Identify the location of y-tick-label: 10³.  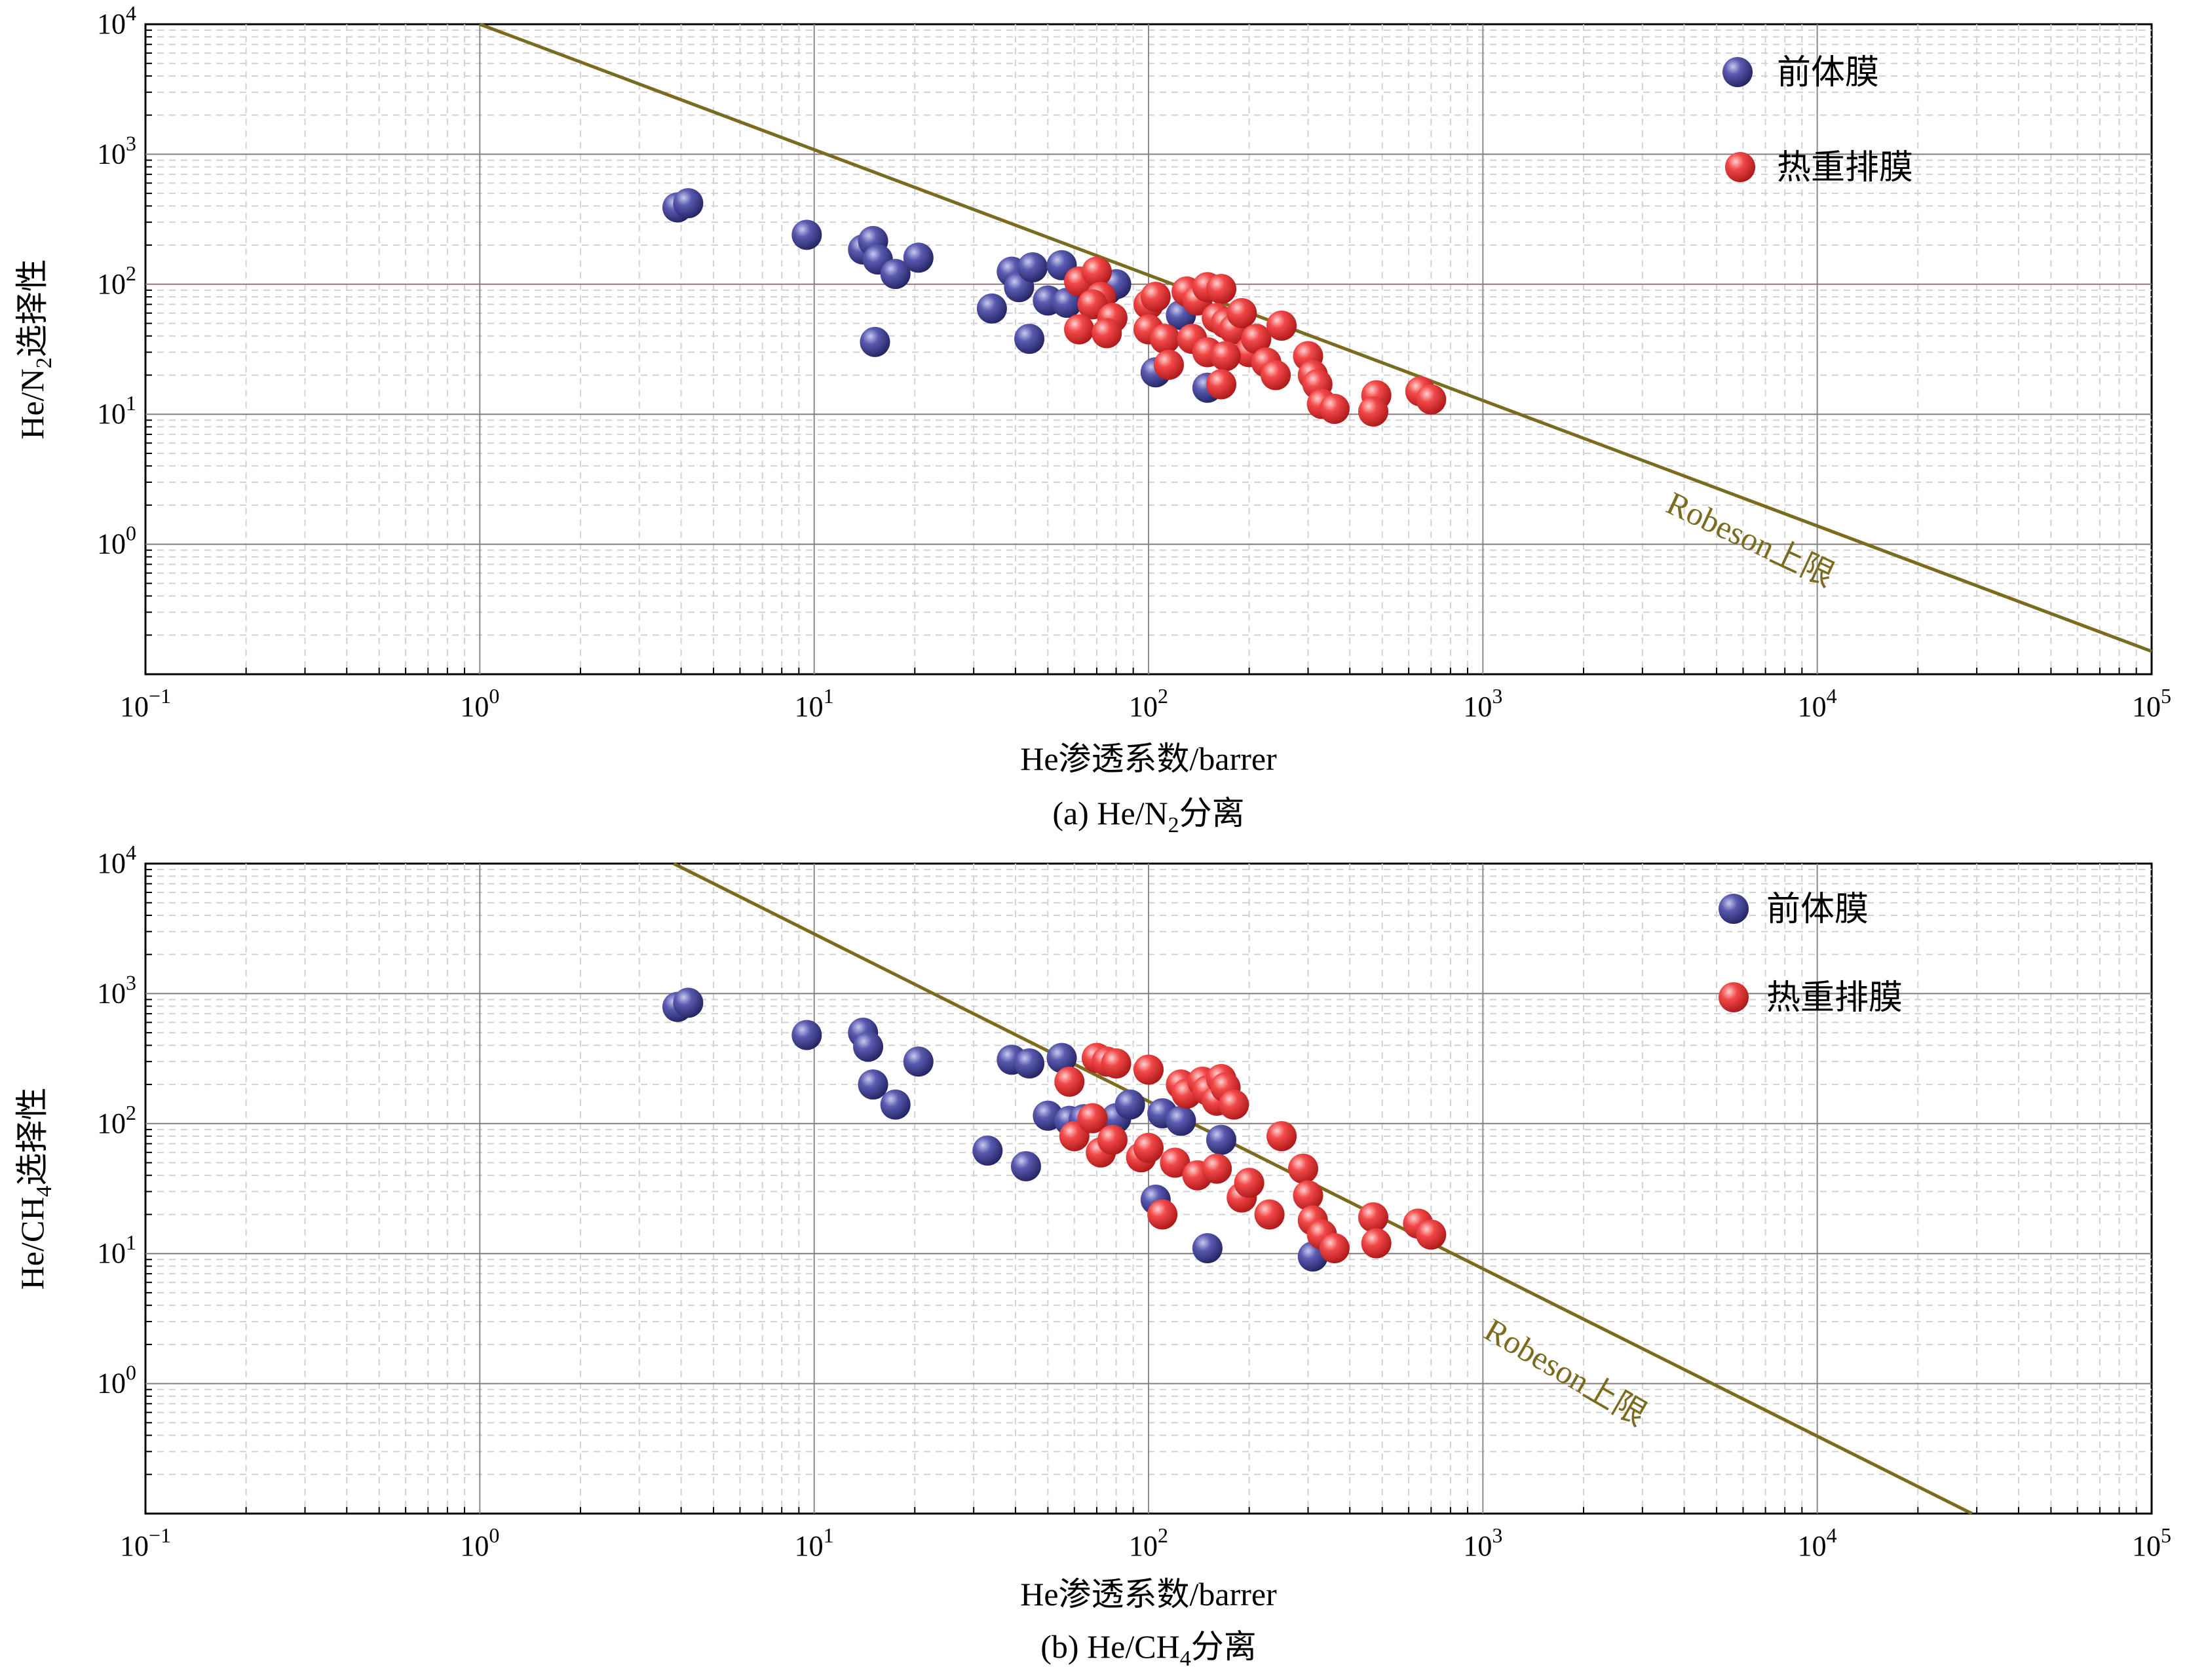
(116, 150).